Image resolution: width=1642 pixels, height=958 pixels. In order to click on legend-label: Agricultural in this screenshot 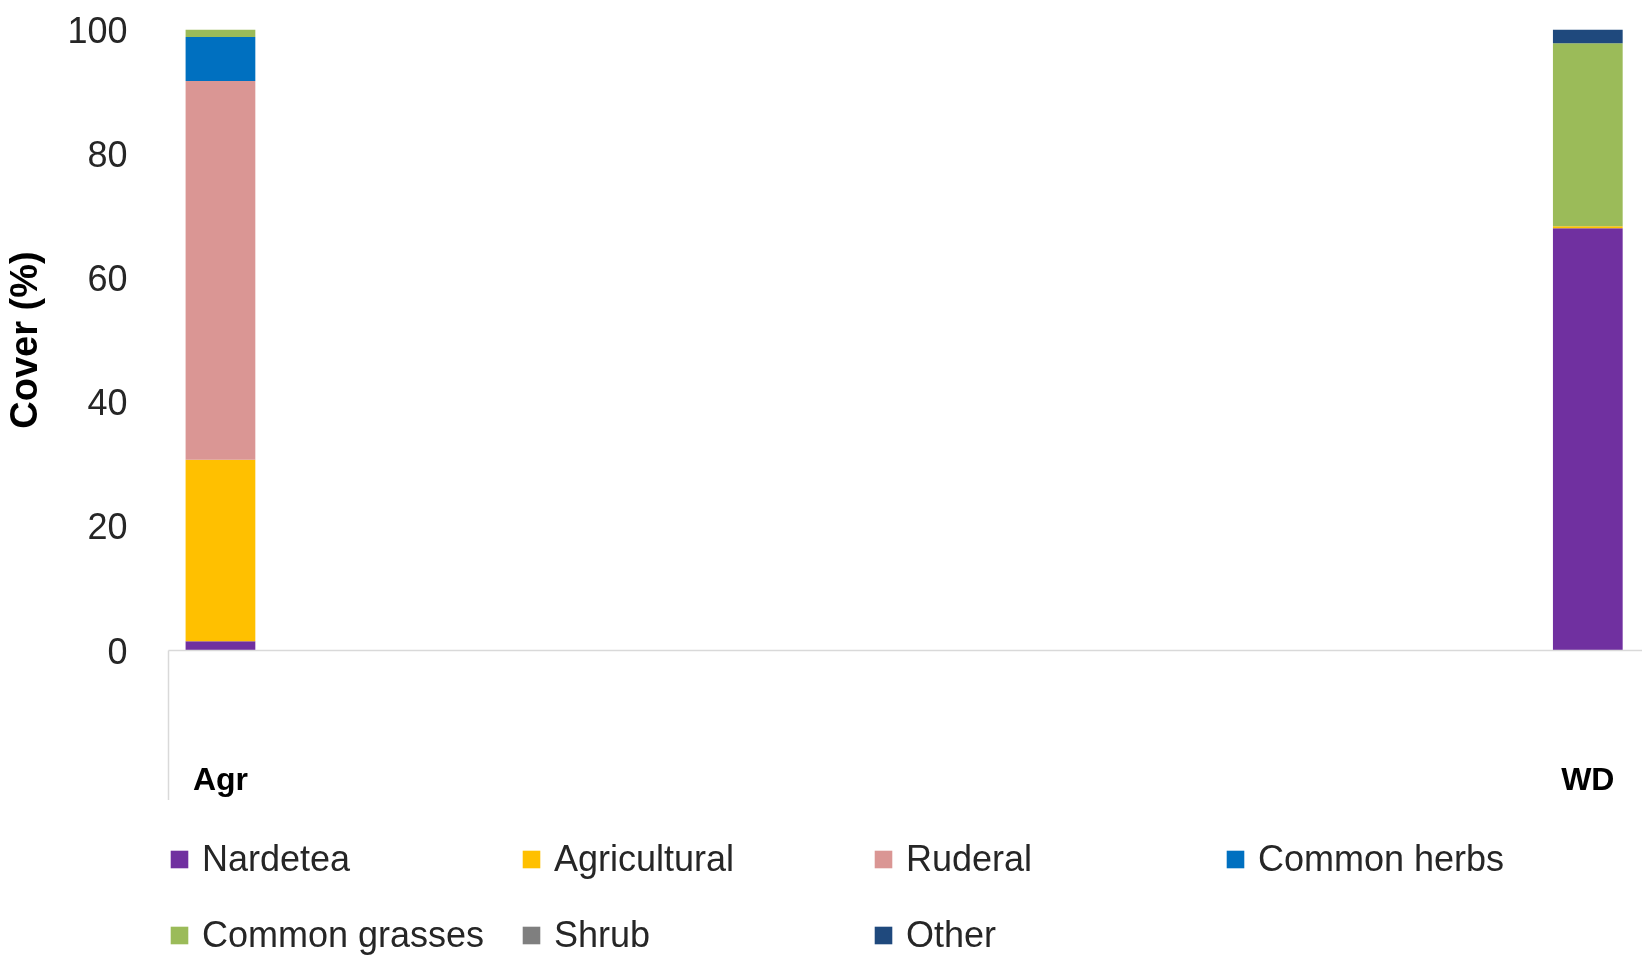, I will do `click(645, 859)`.